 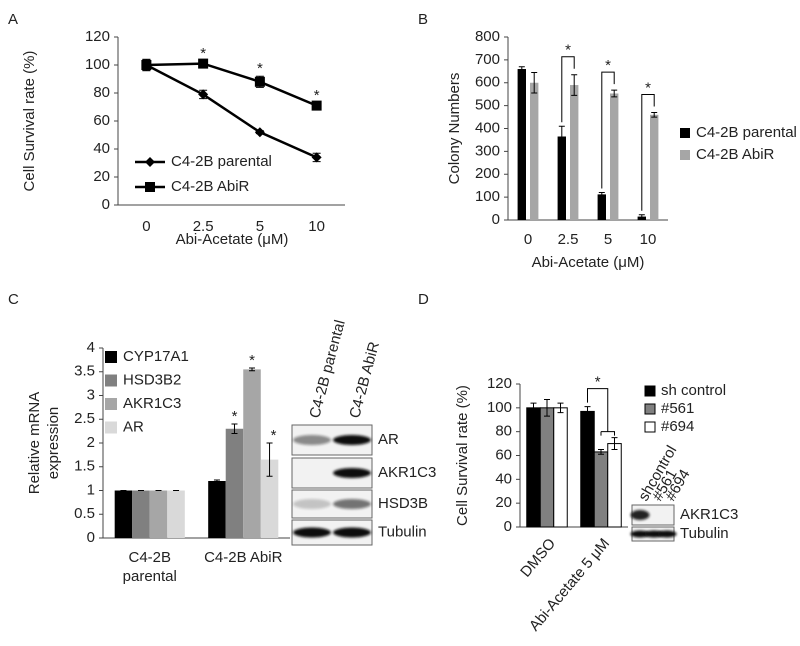 I want to click on legend-label: AR, so click(x=133, y=426).